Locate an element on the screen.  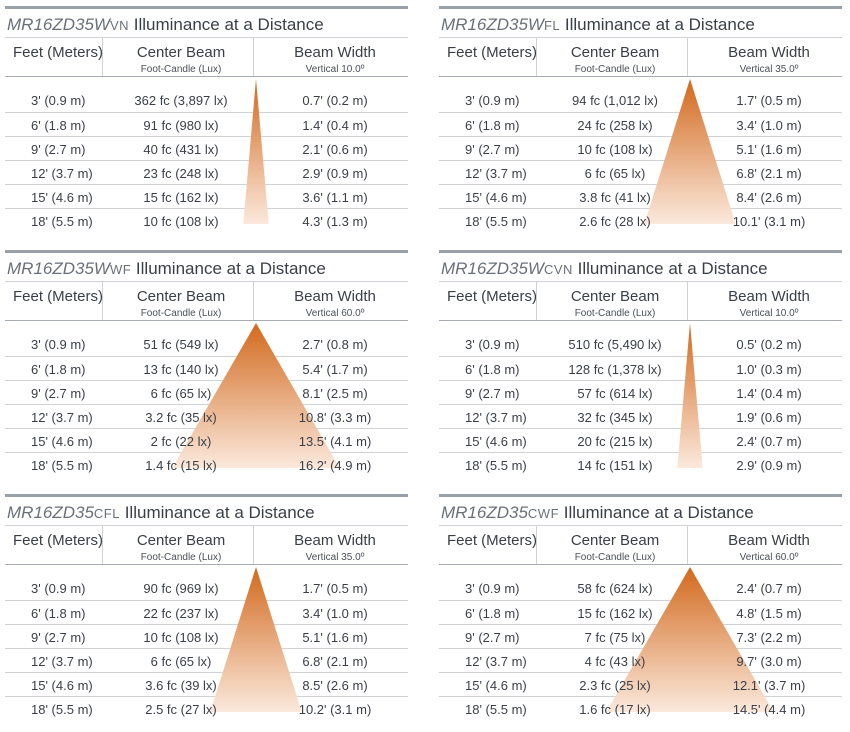
beam-width-cell: 16.2' (4.9 m) is located at coordinates (335, 465).